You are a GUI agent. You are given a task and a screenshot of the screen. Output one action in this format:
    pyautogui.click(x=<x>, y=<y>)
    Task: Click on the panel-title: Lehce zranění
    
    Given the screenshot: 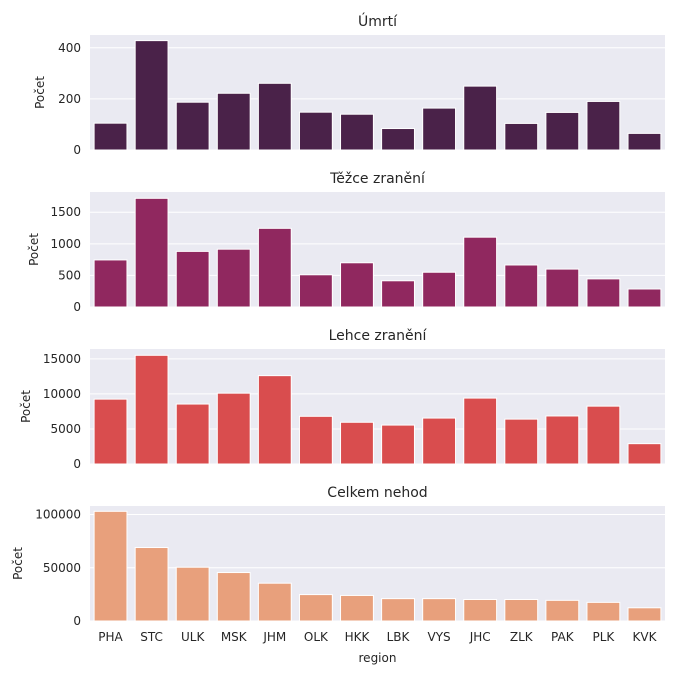 What is the action you would take?
    pyautogui.click(x=378, y=336)
    